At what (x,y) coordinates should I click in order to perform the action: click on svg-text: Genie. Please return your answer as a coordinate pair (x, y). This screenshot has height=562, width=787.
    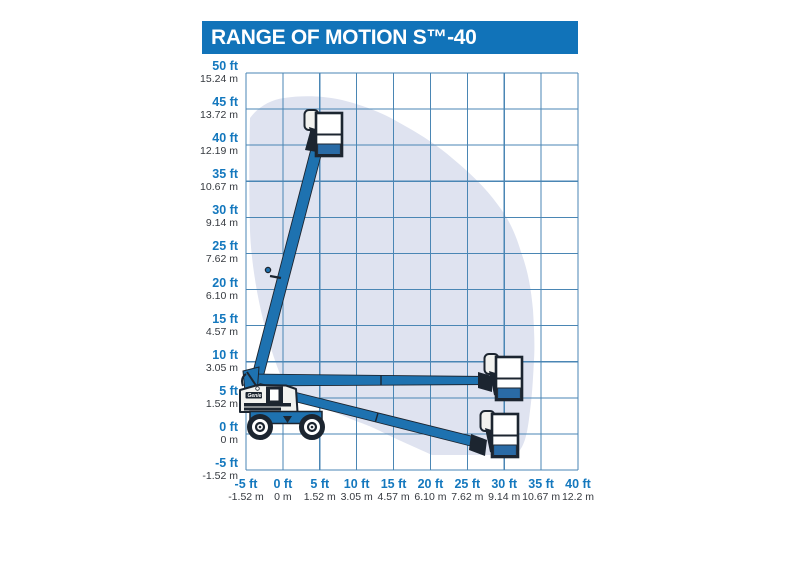
    Looking at the image, I should click on (255, 396).